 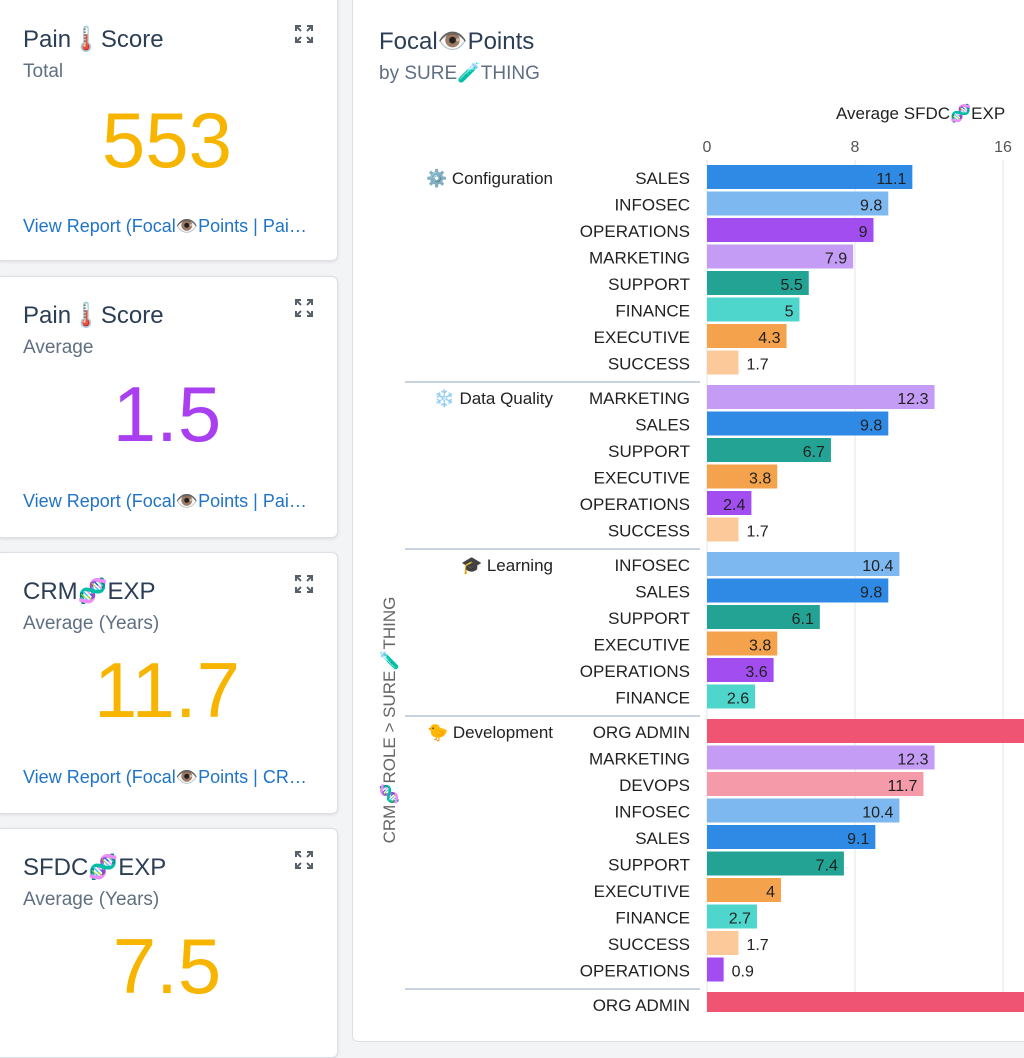 I want to click on card-title: SFDC🧬EXP, so click(x=95, y=867).